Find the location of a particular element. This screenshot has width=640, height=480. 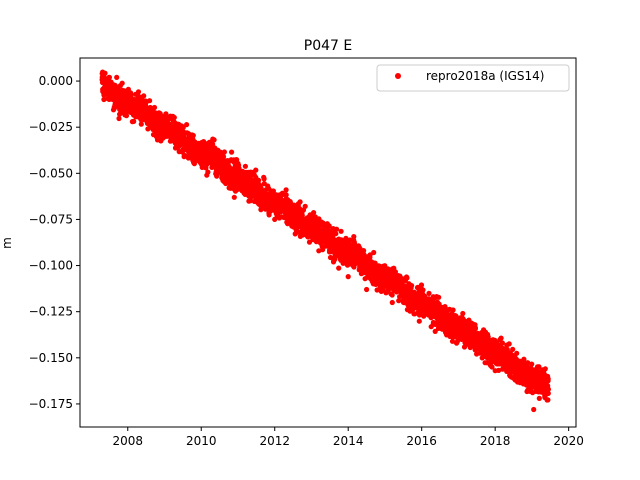

legend: repro2018a (IGS14) is located at coordinates (473, 78).